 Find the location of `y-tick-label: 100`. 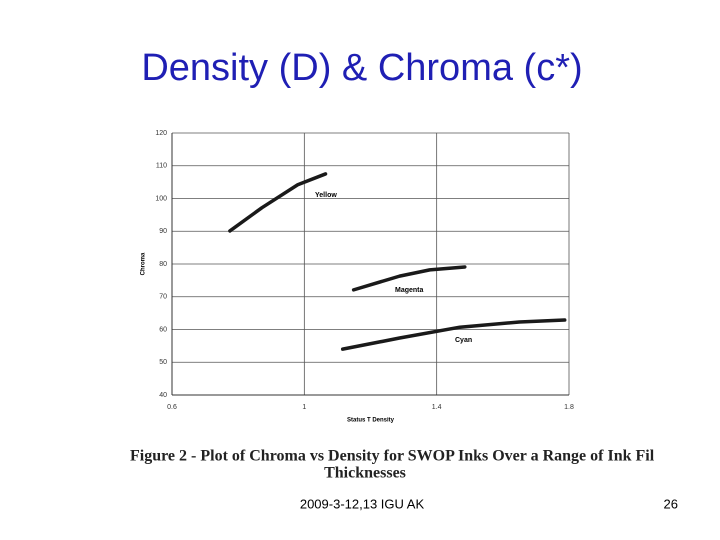

y-tick-label: 100 is located at coordinates (161, 198).